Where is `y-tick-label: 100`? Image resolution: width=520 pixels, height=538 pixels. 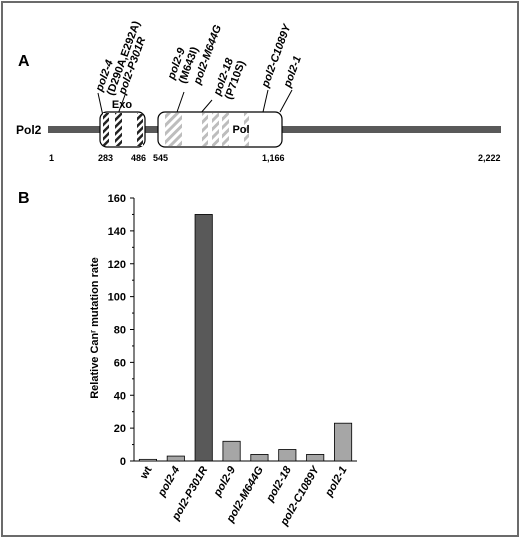
y-tick-label: 100 is located at coordinates (117, 298).